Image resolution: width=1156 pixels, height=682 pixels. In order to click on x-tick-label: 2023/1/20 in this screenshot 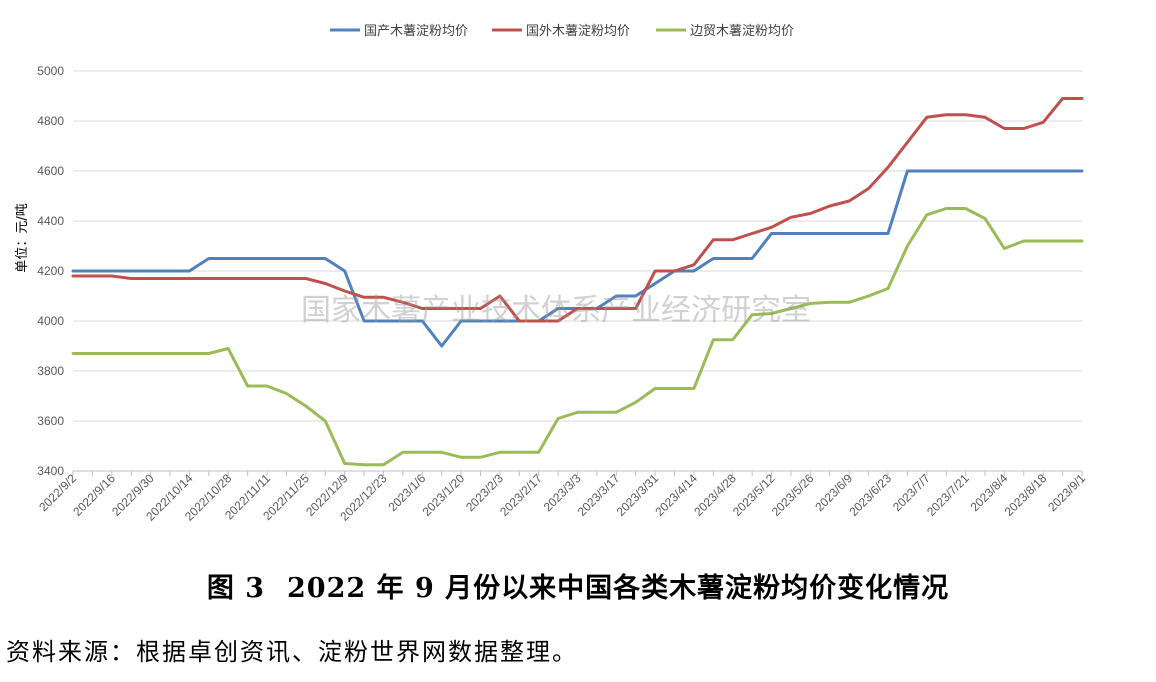, I will do `click(444, 495)`.